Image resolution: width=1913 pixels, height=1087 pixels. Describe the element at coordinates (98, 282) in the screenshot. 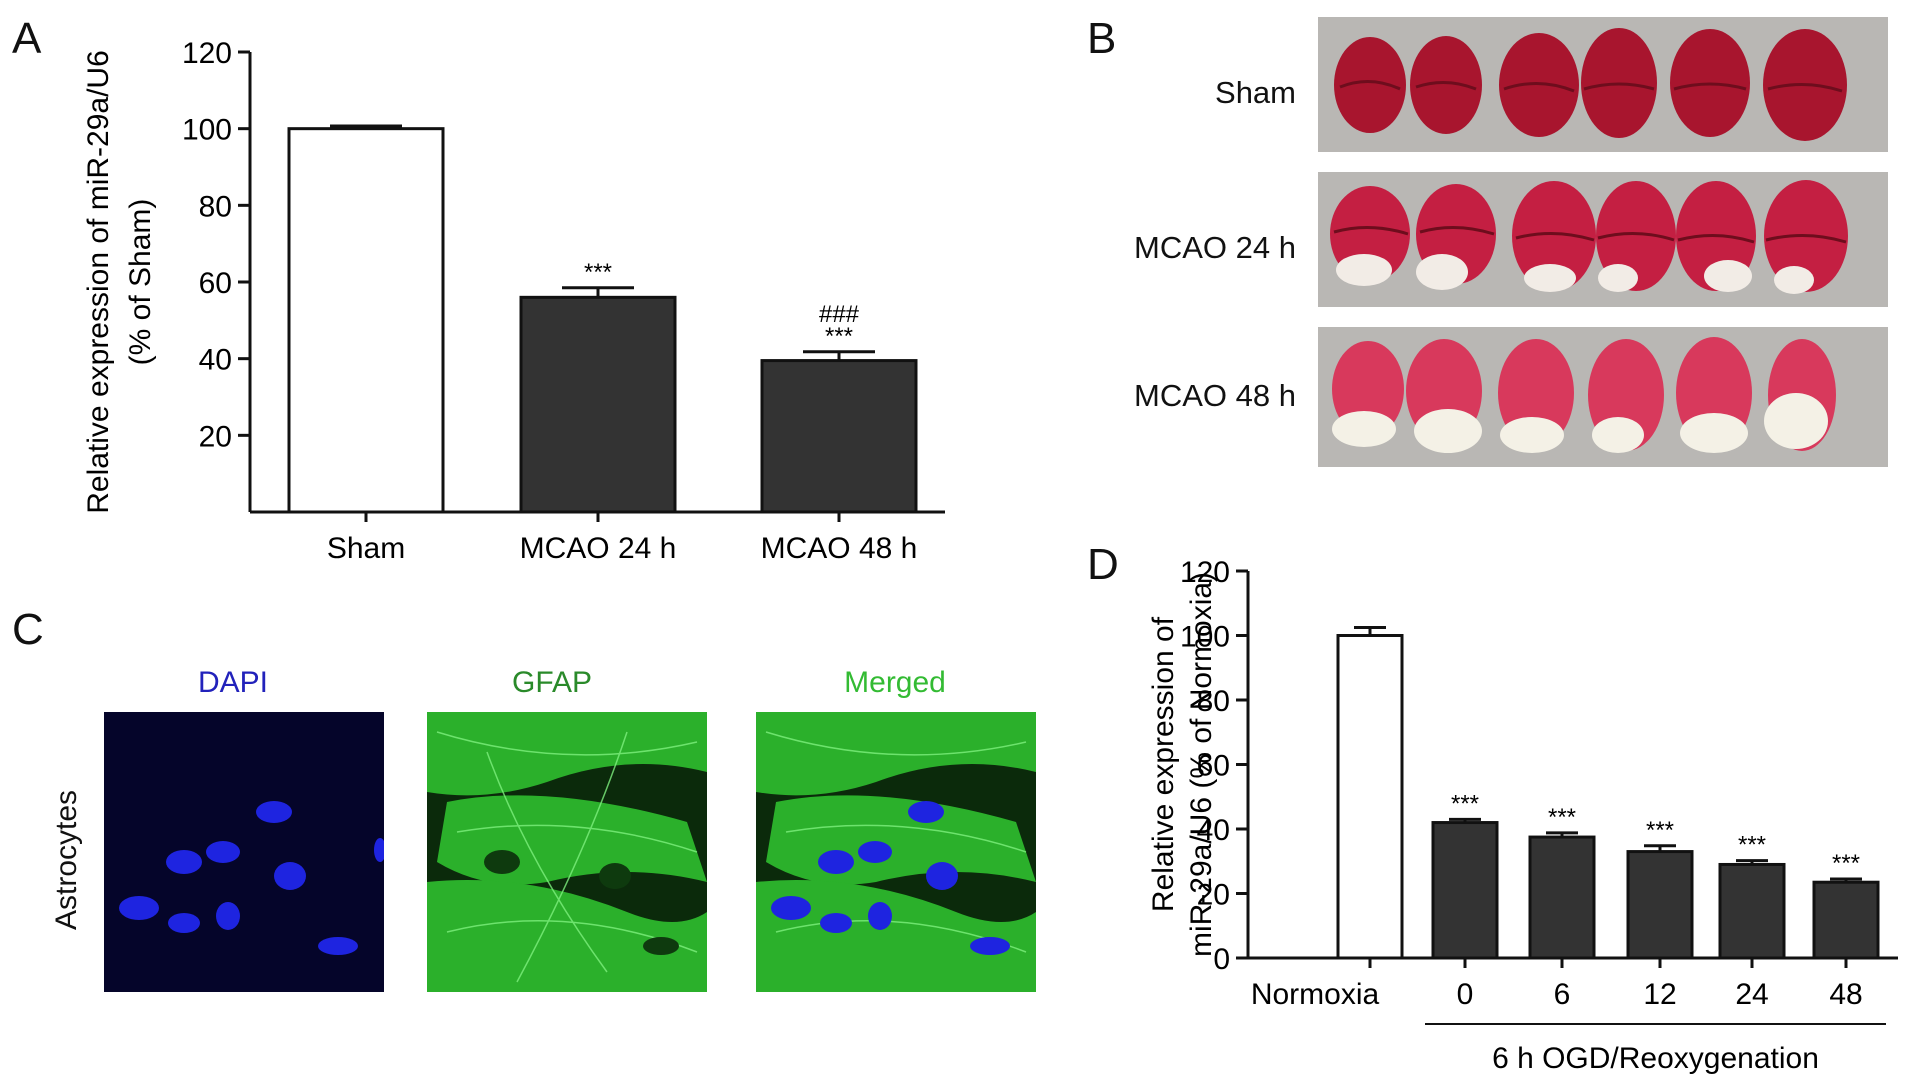

I see `y-axis-title-line1: Relative expression of miR-29a/U6` at that location.